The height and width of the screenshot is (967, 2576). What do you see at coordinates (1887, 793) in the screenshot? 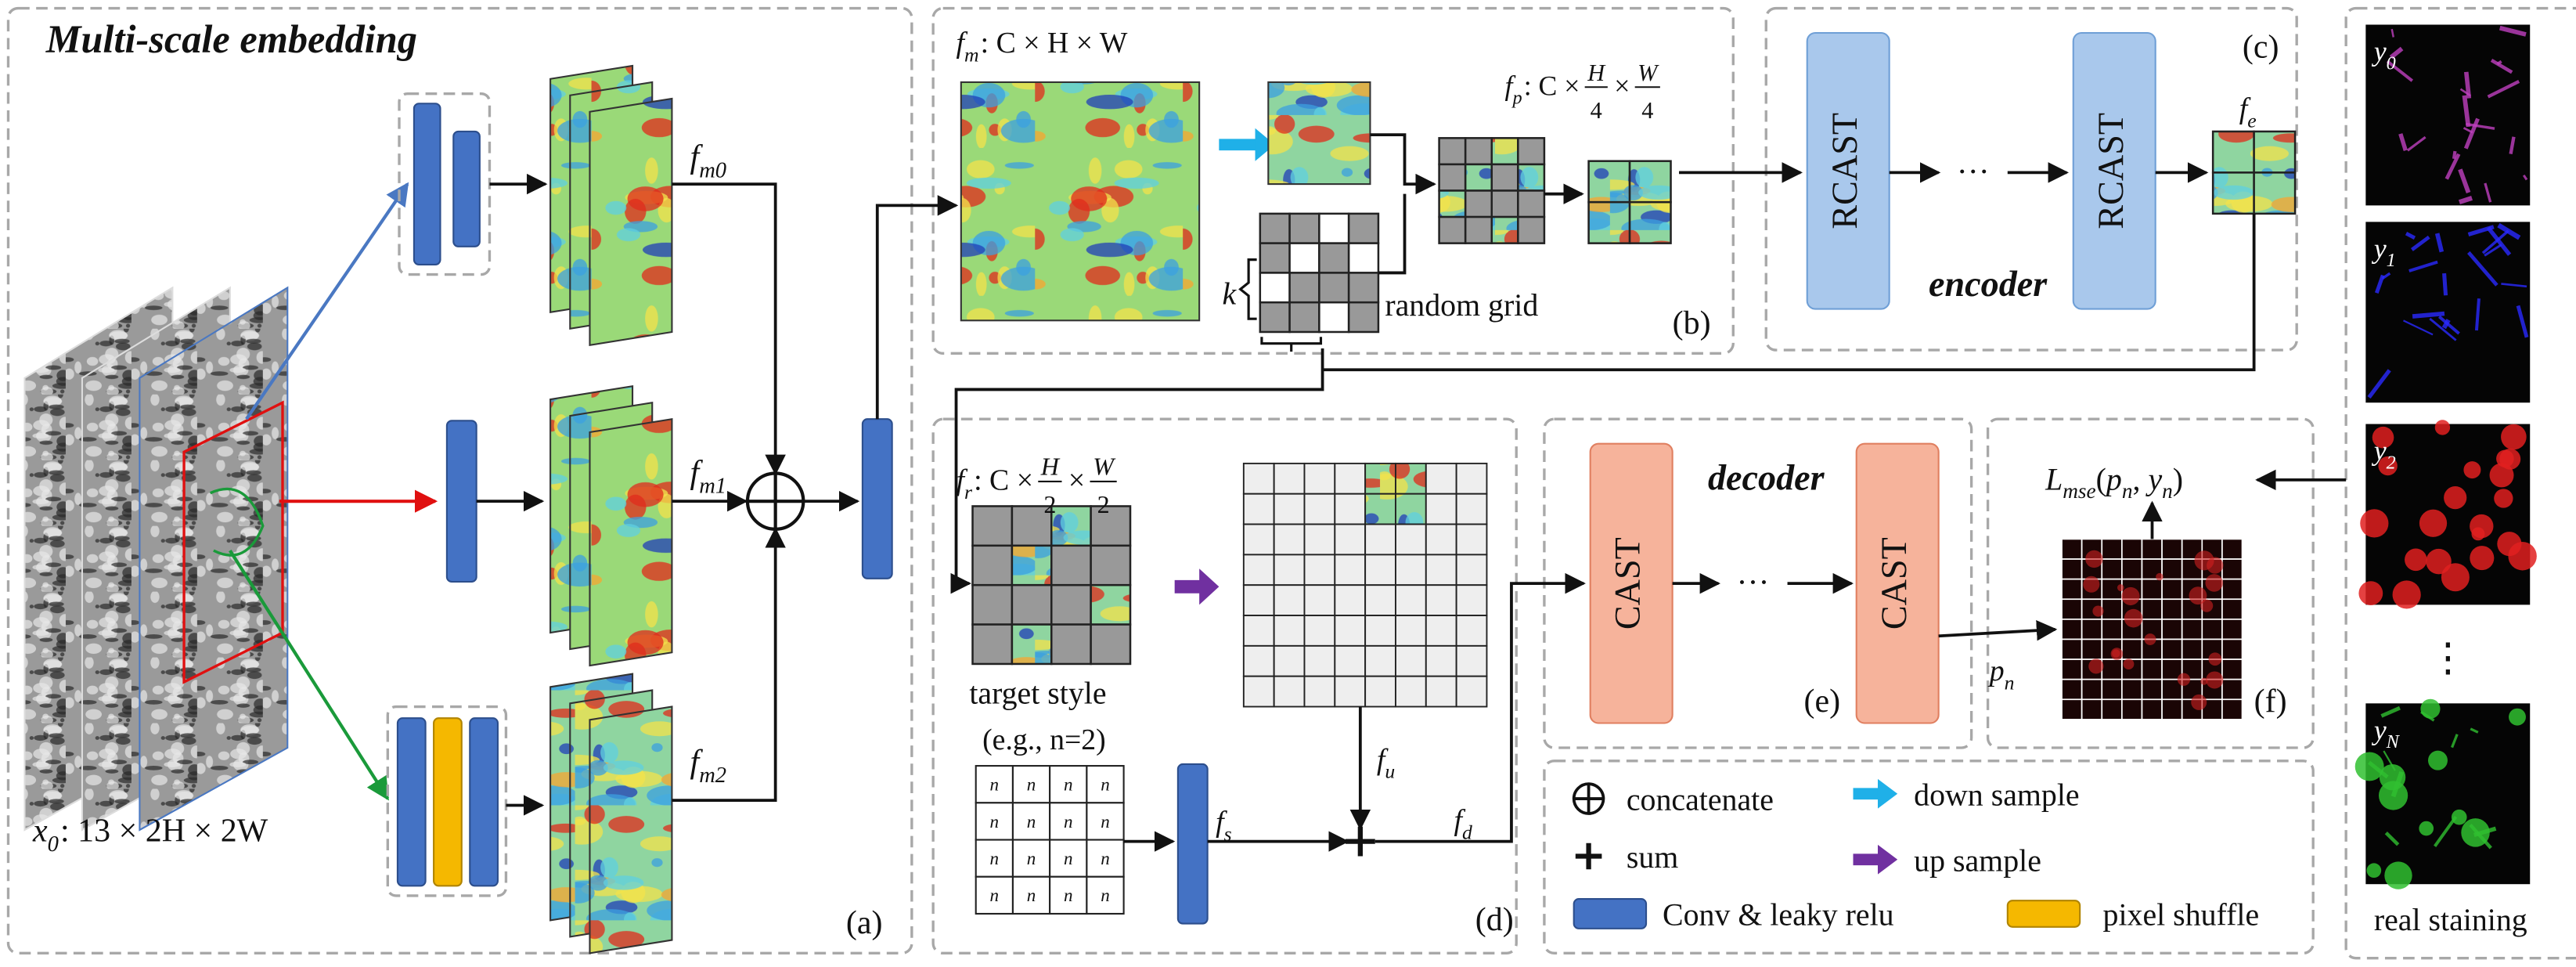
I see `legend-down-icon` at bounding box center [1887, 793].